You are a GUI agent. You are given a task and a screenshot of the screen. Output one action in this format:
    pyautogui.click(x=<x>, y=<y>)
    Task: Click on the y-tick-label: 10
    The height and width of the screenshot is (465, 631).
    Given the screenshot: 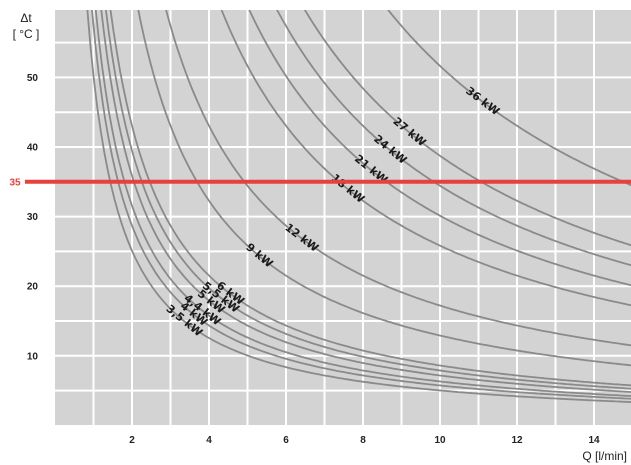 What is the action you would take?
    pyautogui.click(x=33, y=356)
    